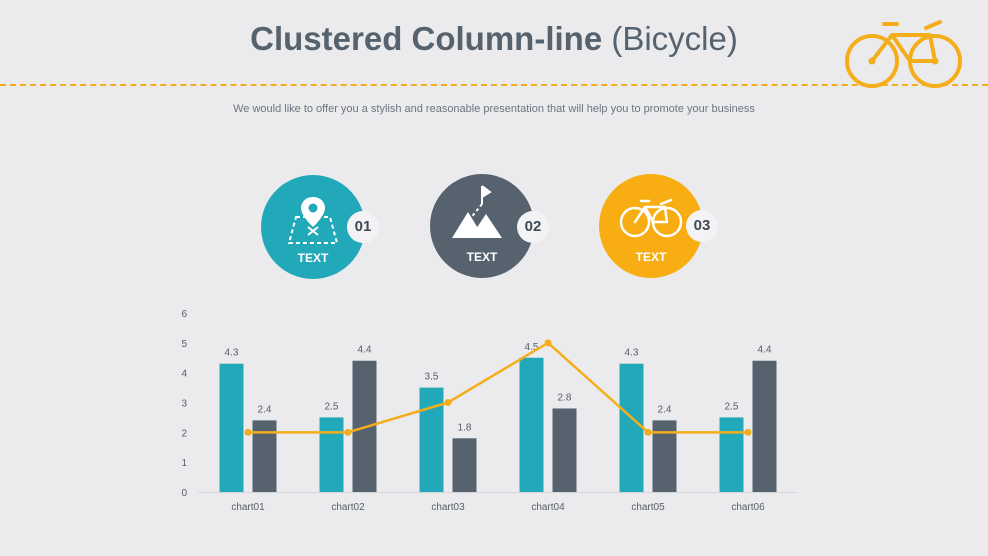 This screenshot has height=556, width=988. Describe the element at coordinates (184, 493) in the screenshot. I see `y-tick-label: 0` at that location.